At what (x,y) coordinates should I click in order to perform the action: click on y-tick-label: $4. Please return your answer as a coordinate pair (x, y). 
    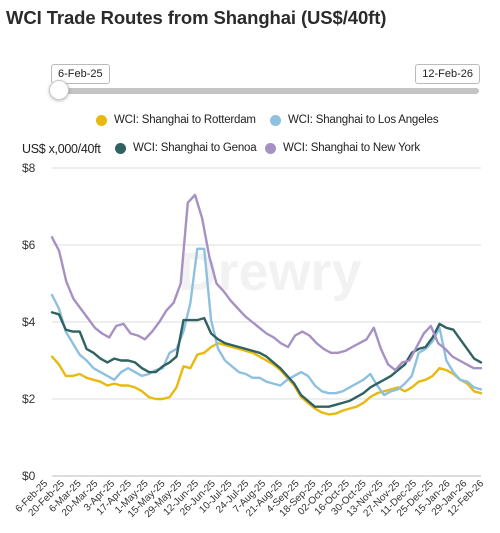
    Looking at the image, I should click on (29, 322).